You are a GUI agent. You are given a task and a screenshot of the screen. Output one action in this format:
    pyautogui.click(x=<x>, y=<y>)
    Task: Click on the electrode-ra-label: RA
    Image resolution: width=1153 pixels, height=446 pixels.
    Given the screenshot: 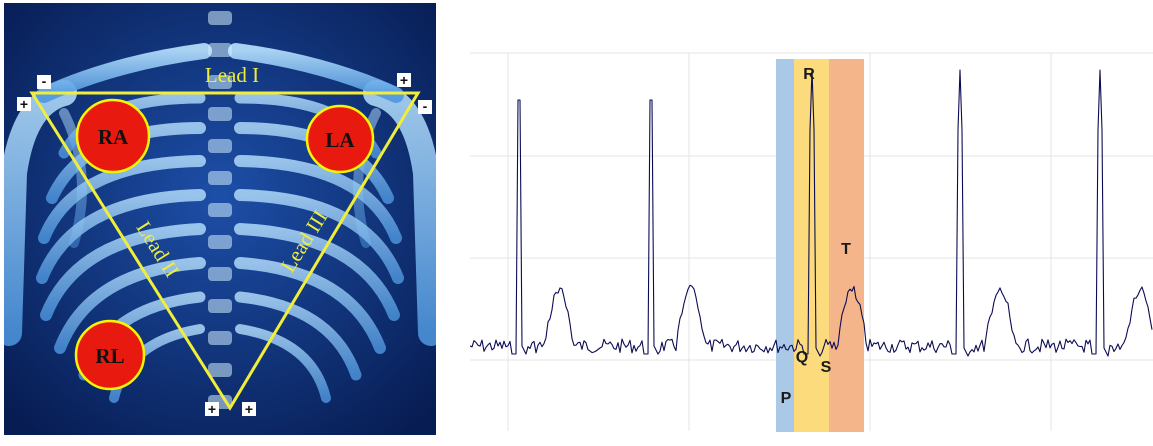 What is the action you would take?
    pyautogui.click(x=113, y=137)
    